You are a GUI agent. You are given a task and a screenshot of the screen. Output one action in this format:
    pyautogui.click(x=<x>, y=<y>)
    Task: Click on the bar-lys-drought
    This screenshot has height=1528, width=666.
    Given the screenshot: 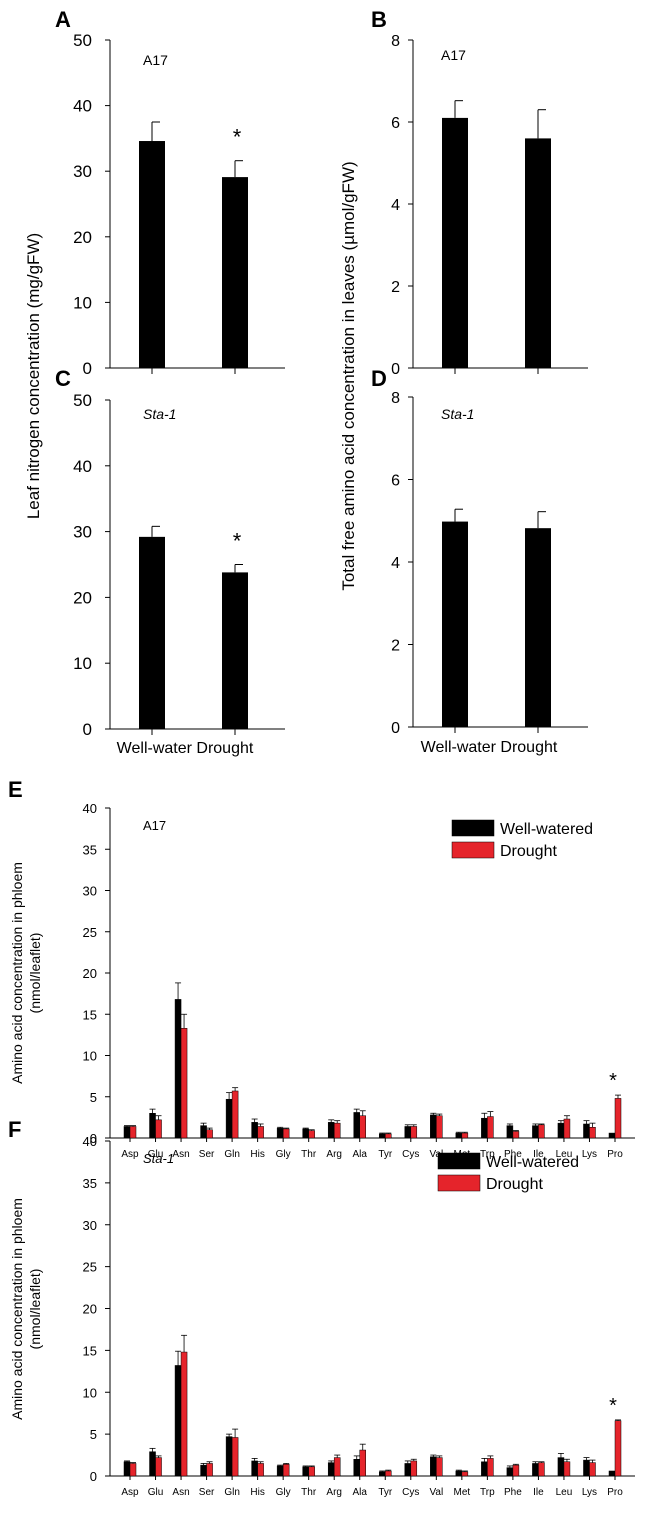 What is the action you would take?
    pyautogui.click(x=592, y=1469)
    